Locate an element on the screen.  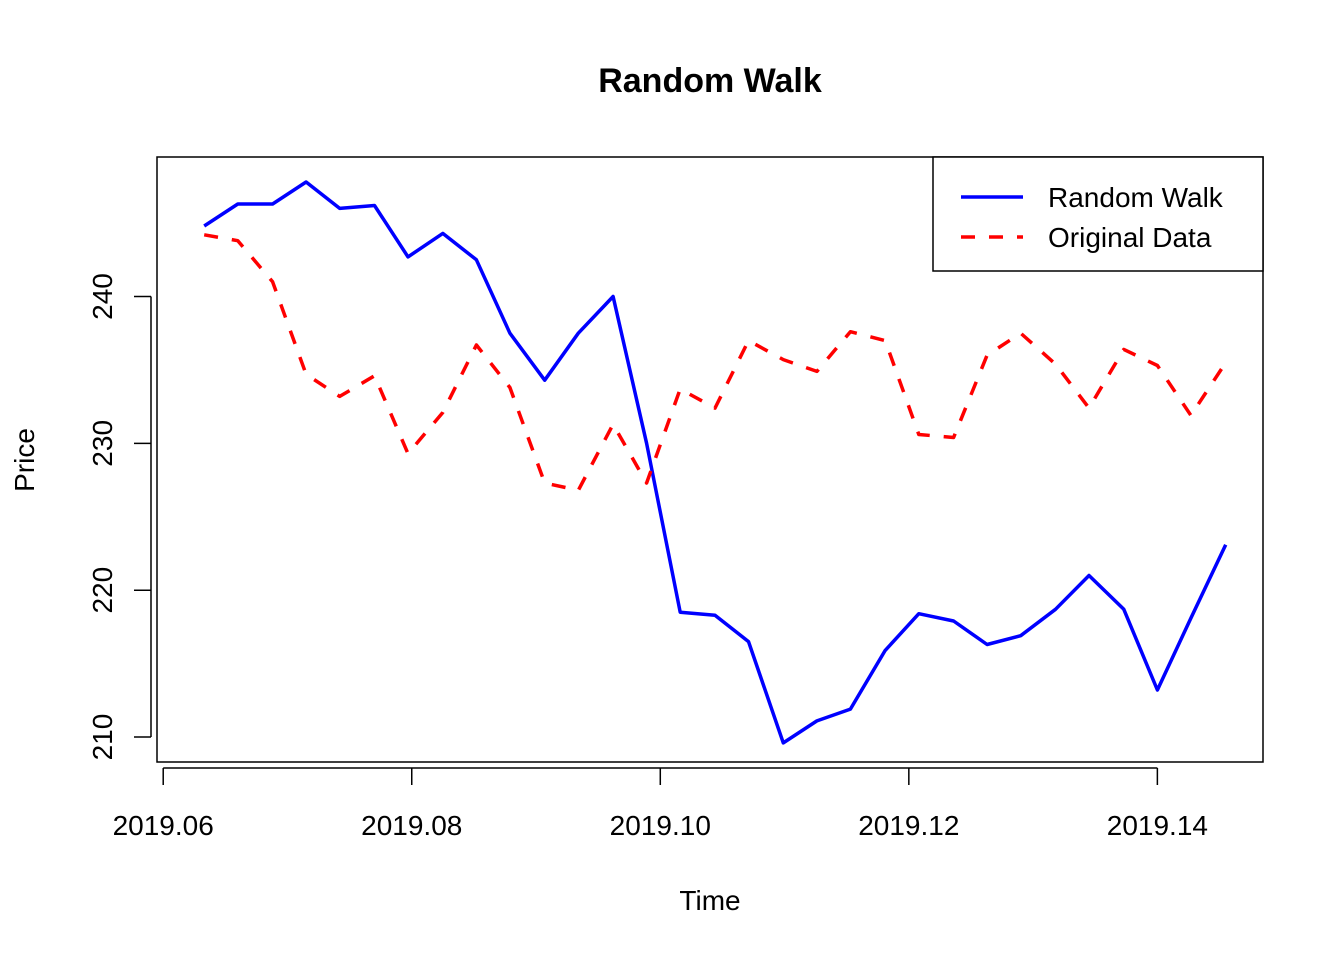
chart-title: Random Walk is located at coordinates (710, 81).